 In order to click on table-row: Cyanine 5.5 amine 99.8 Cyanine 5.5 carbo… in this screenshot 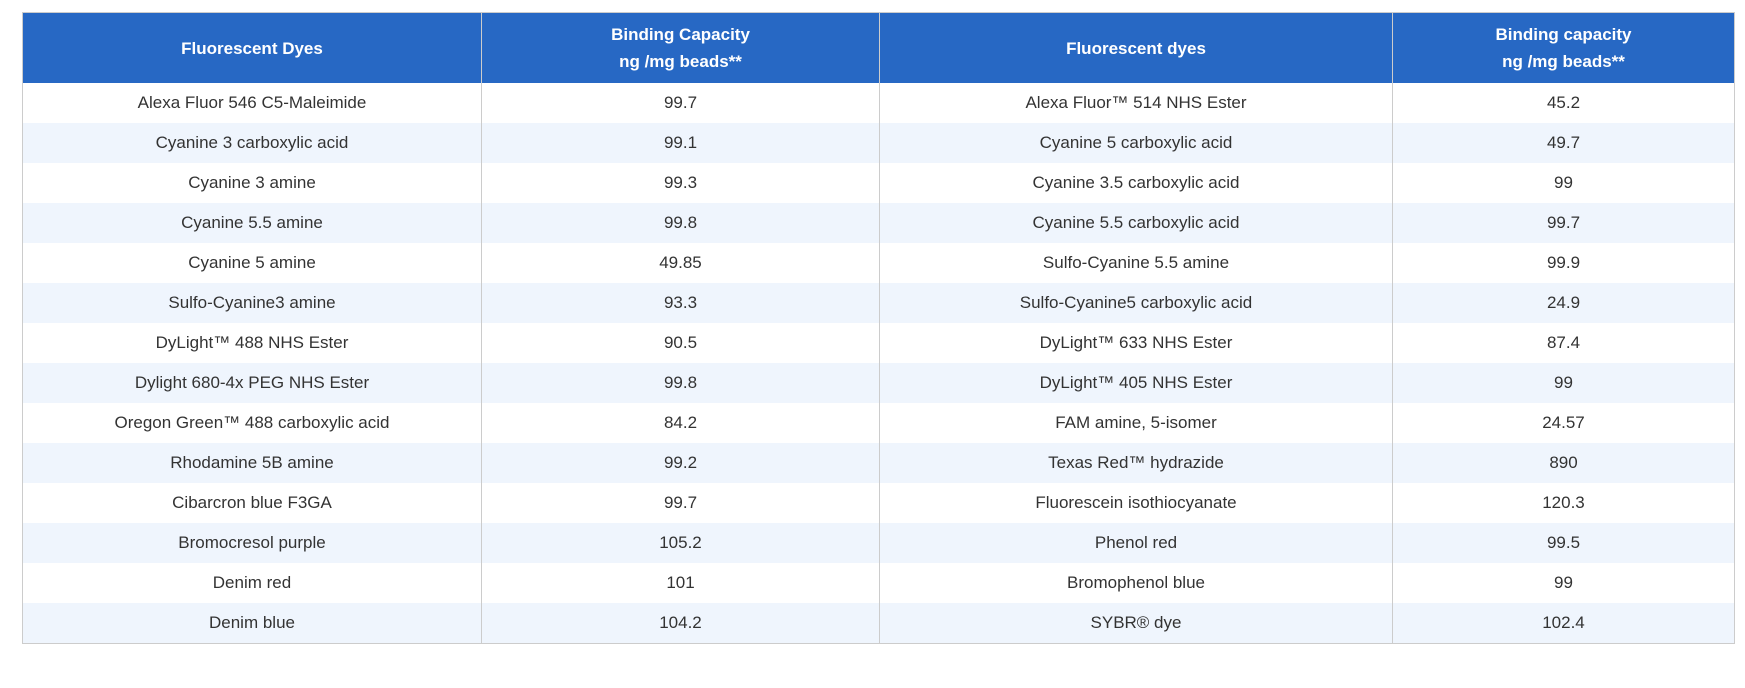, I will do `click(878, 223)`.